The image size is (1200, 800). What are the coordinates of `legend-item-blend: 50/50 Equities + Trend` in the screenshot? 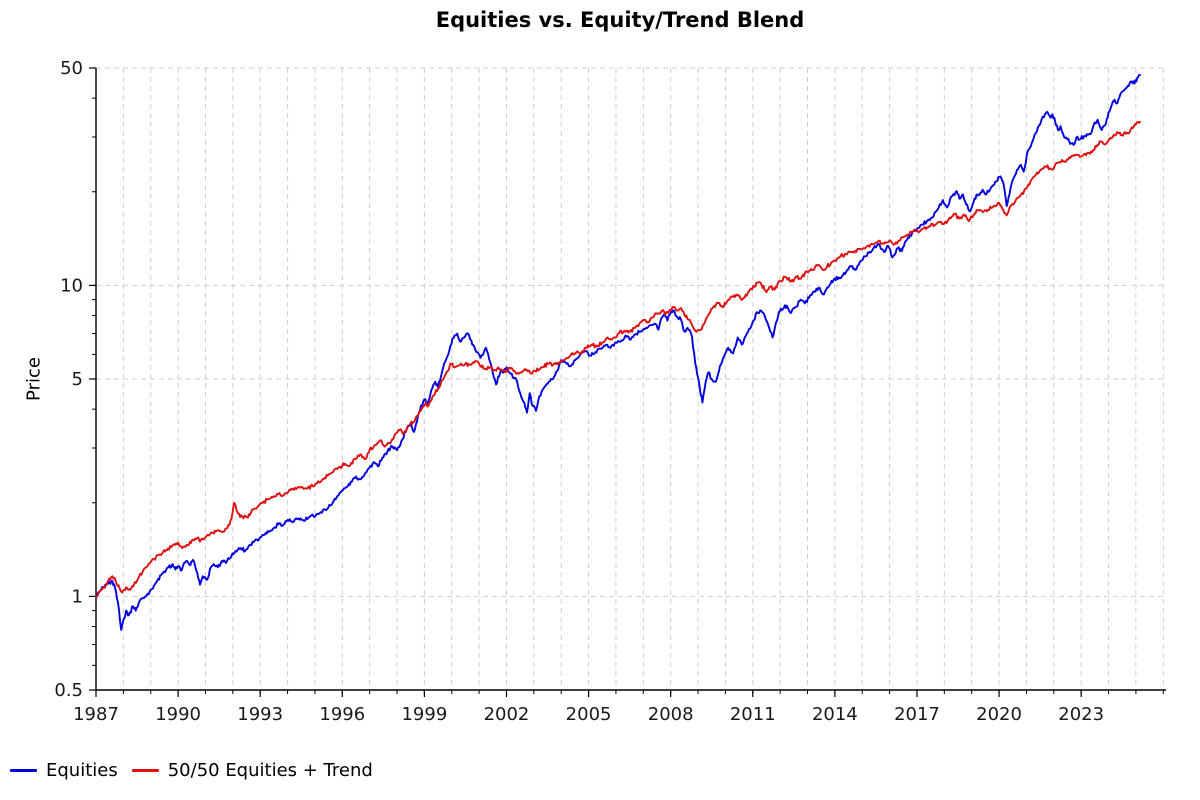 It's located at (252, 770).